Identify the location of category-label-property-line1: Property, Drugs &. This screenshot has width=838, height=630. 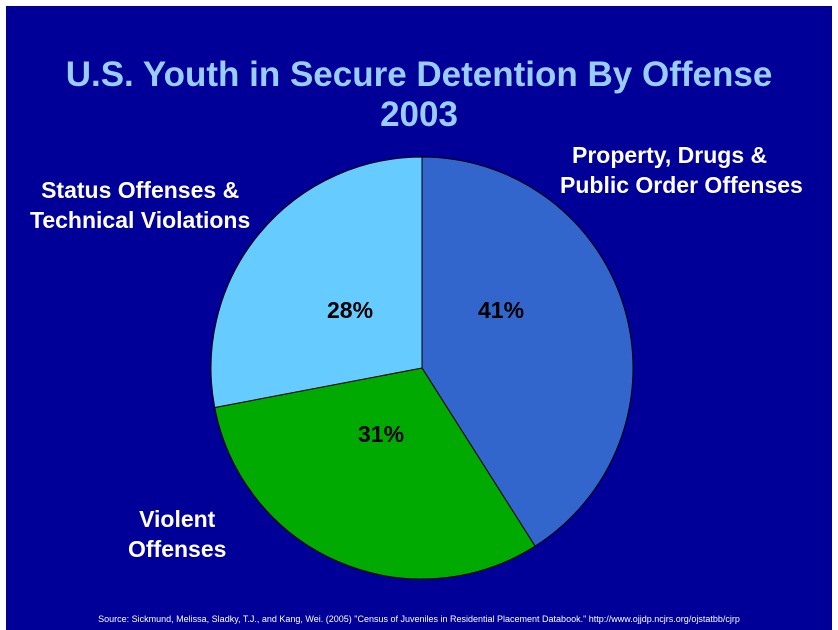
(670, 155).